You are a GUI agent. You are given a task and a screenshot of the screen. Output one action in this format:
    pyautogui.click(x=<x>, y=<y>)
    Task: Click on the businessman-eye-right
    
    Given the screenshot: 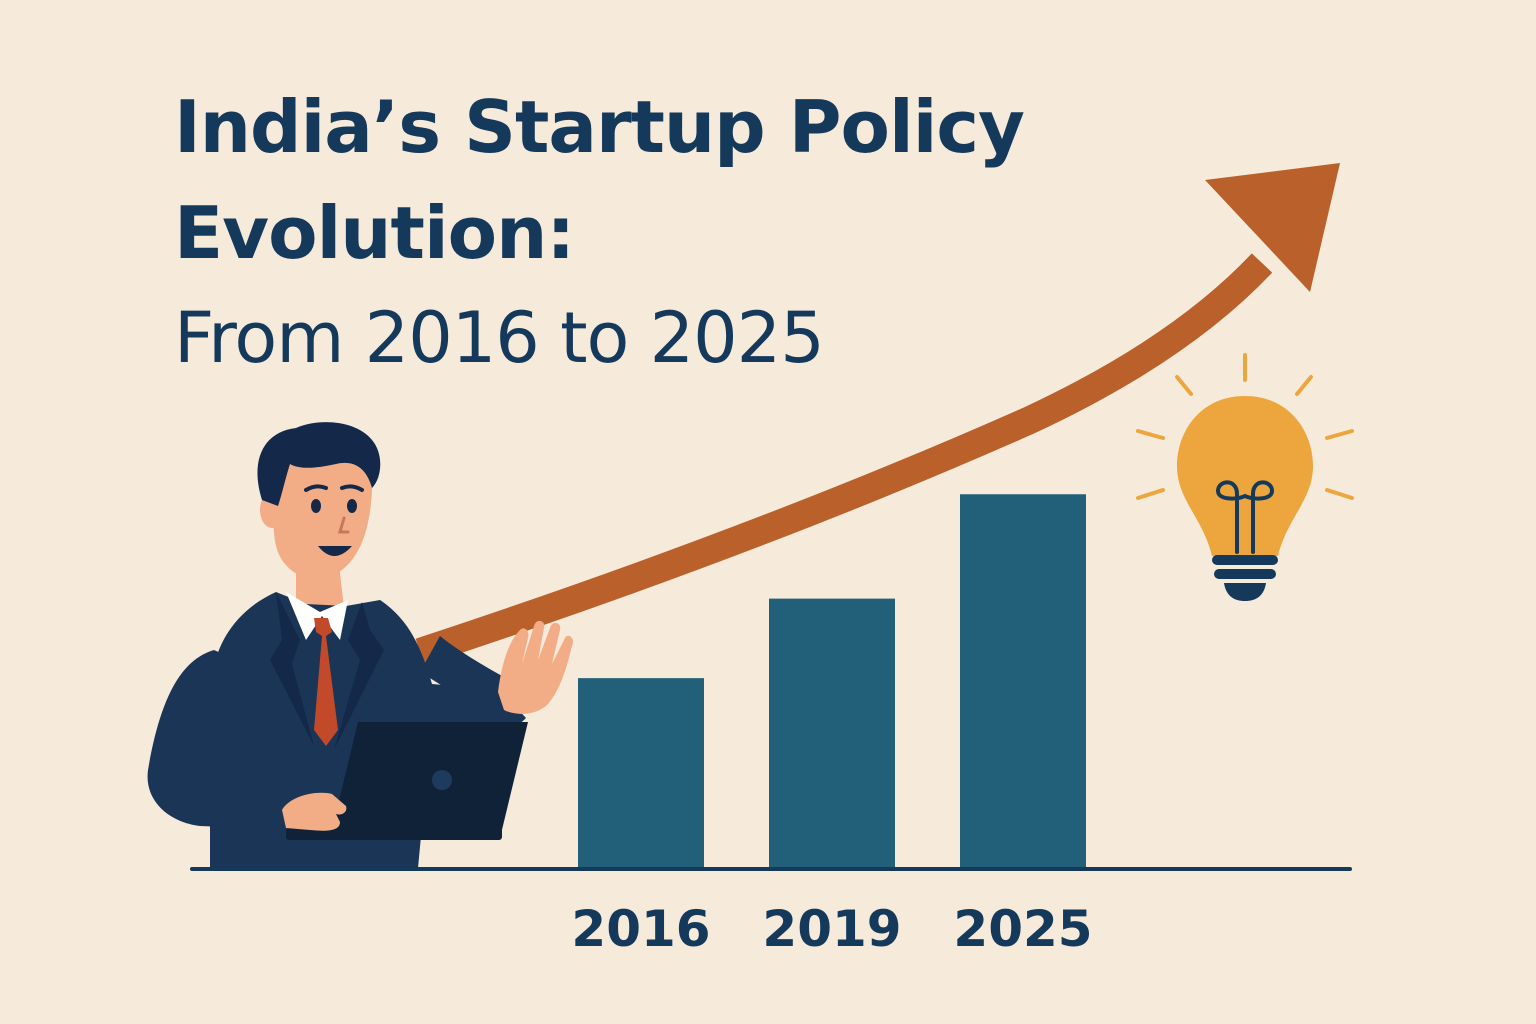 What is the action you would take?
    pyautogui.click(x=352, y=506)
    